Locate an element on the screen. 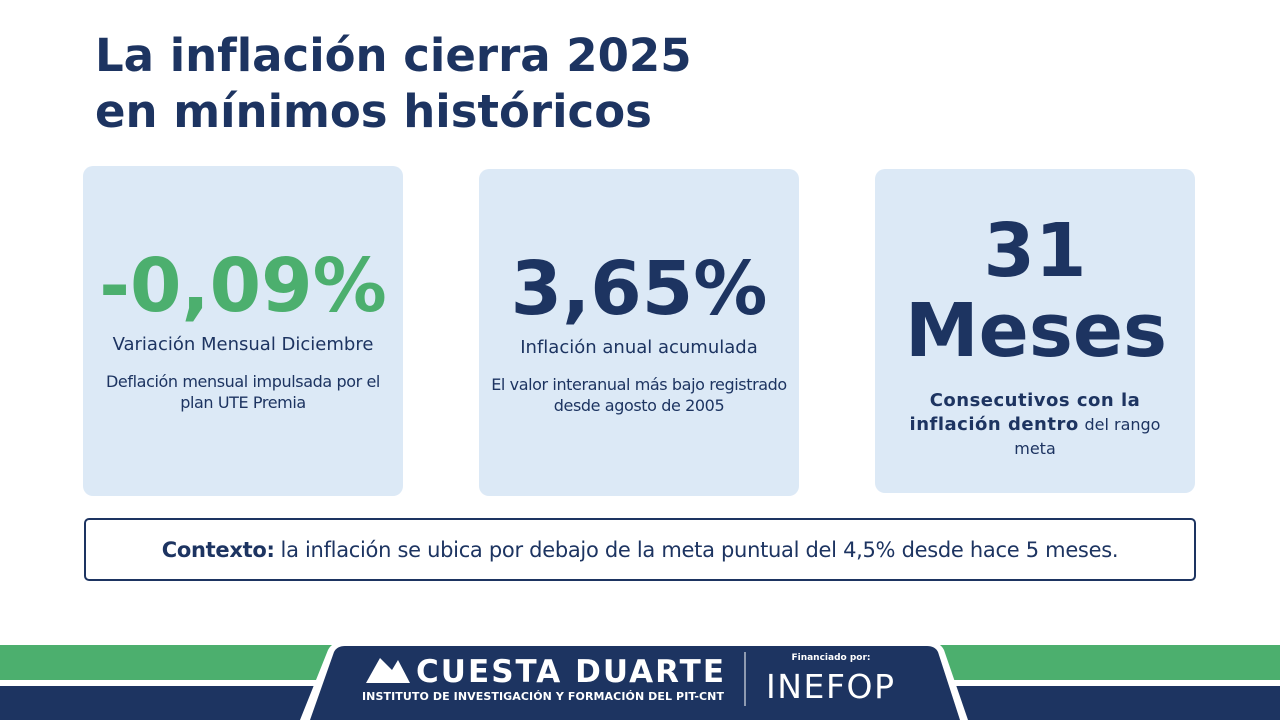 The width and height of the screenshot is (1280, 720). stat-value: 31 is located at coordinates (1035, 251).